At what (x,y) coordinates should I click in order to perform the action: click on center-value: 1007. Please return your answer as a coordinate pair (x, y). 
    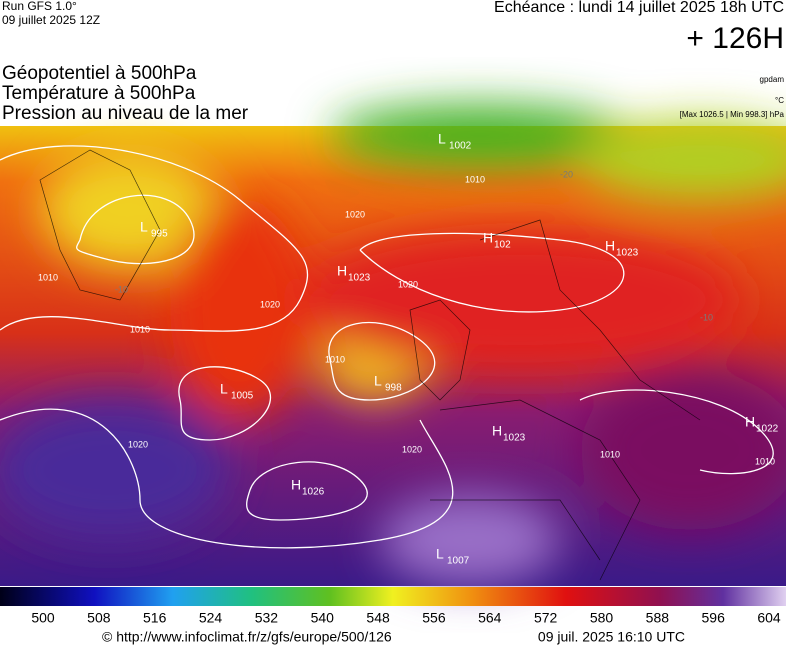
    Looking at the image, I should click on (458, 561).